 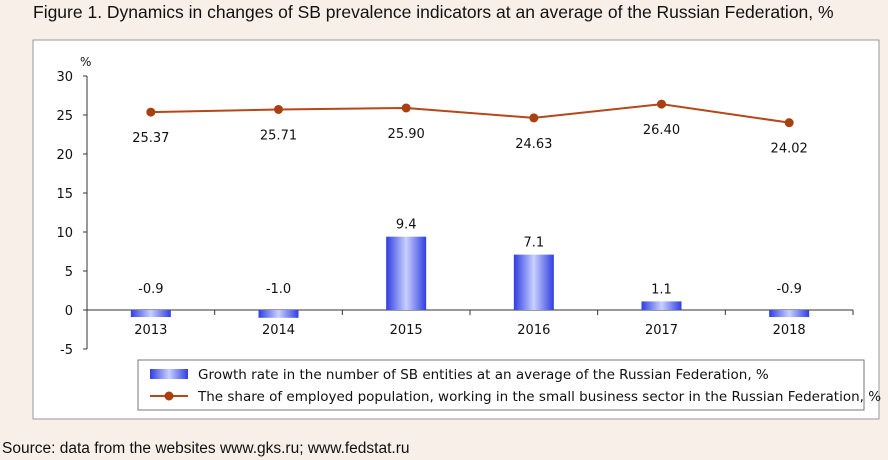 I want to click on x-tick-label: 2017, so click(x=661, y=330).